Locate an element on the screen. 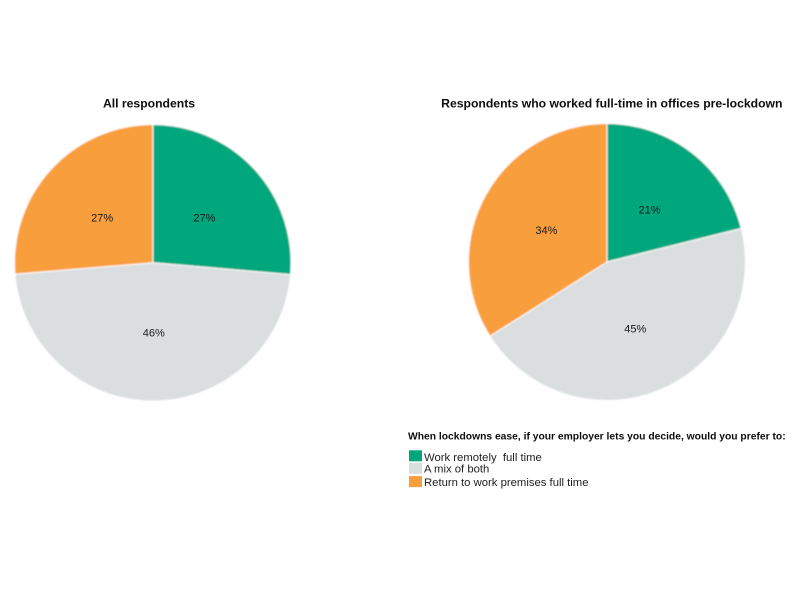 This screenshot has width=800, height=600. svg-text: A mix of both is located at coordinates (456, 469).